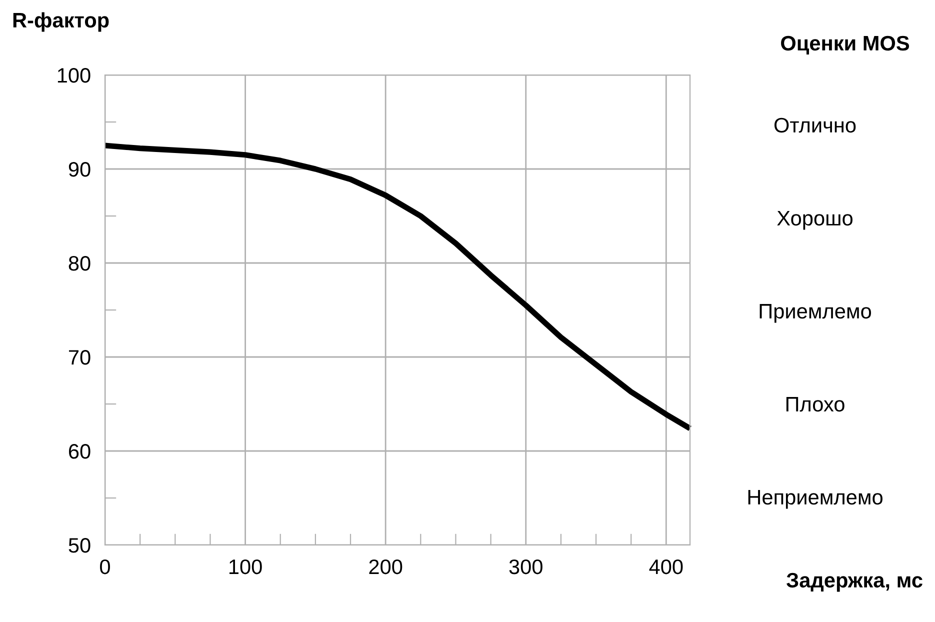 Image resolution: width=935 pixels, height=622 pixels. Describe the element at coordinates (845, 45) in the screenshot. I see `y2-axis-title: Оценки MOS` at that location.